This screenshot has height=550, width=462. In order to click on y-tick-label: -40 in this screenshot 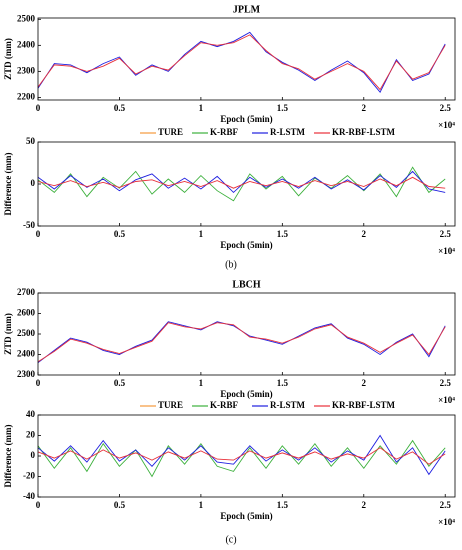, I will do `click(29, 496)`.